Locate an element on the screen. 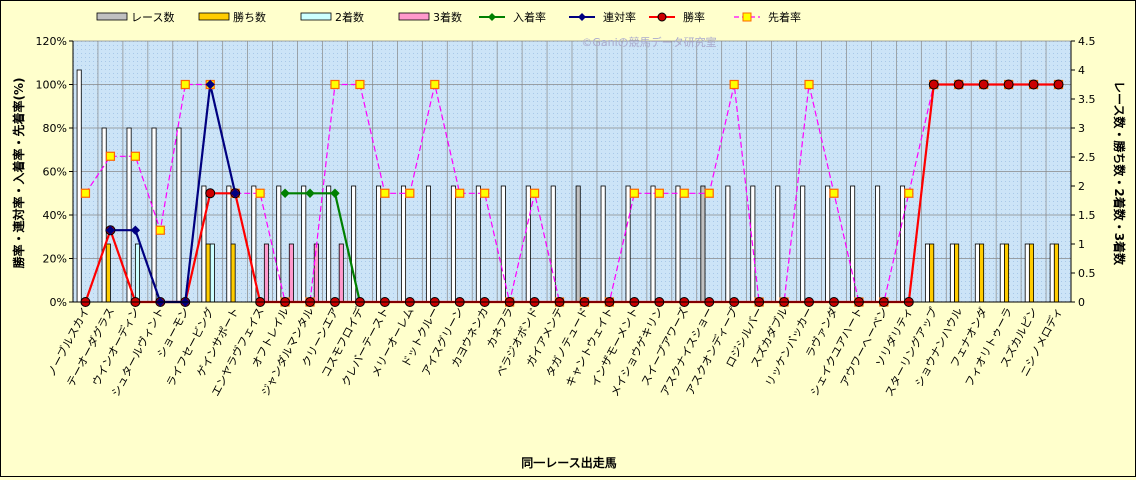  legend-marker-勝率 is located at coordinates (662, 17).